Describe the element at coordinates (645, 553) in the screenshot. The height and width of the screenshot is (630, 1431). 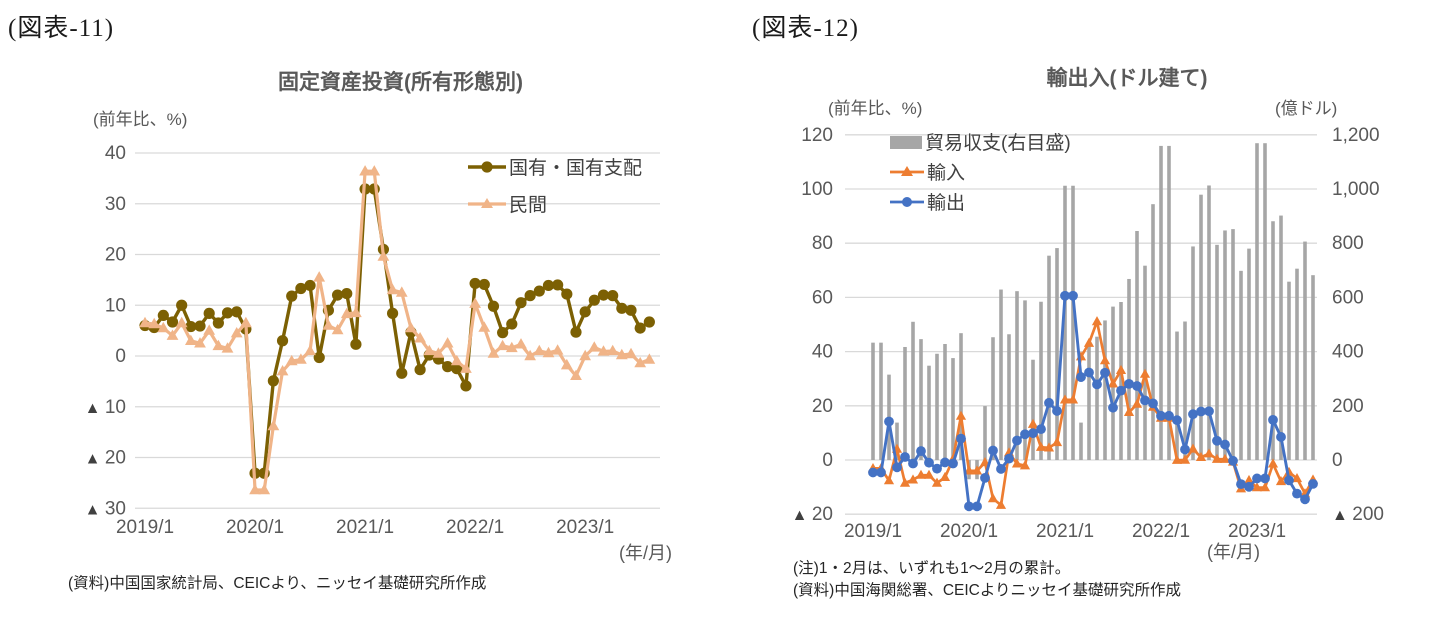
I see `x-axis-unit-11: (年/月)` at that location.